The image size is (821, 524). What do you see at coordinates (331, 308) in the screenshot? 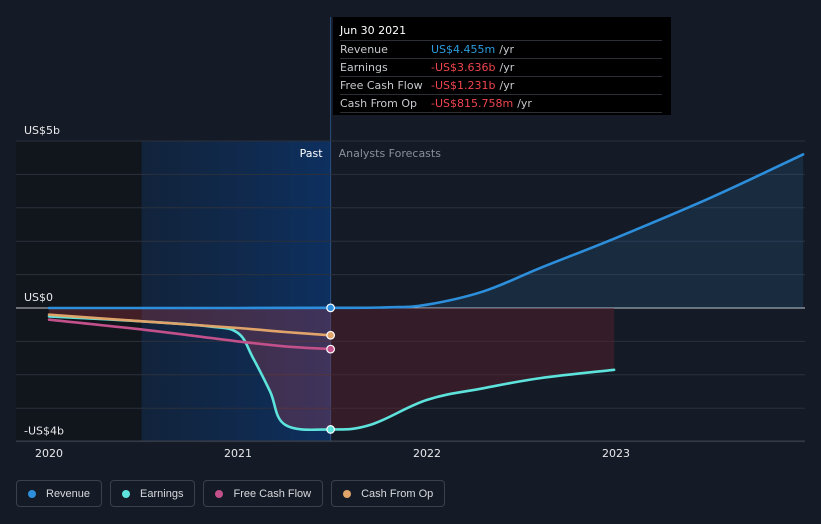
I see `revenue-current-point` at bounding box center [331, 308].